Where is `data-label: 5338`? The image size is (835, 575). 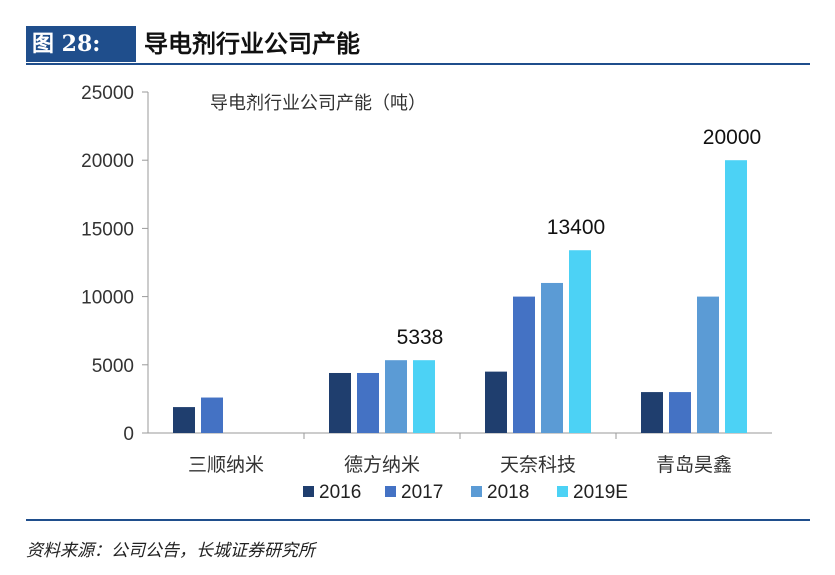
data-label: 5338 is located at coordinates (420, 337).